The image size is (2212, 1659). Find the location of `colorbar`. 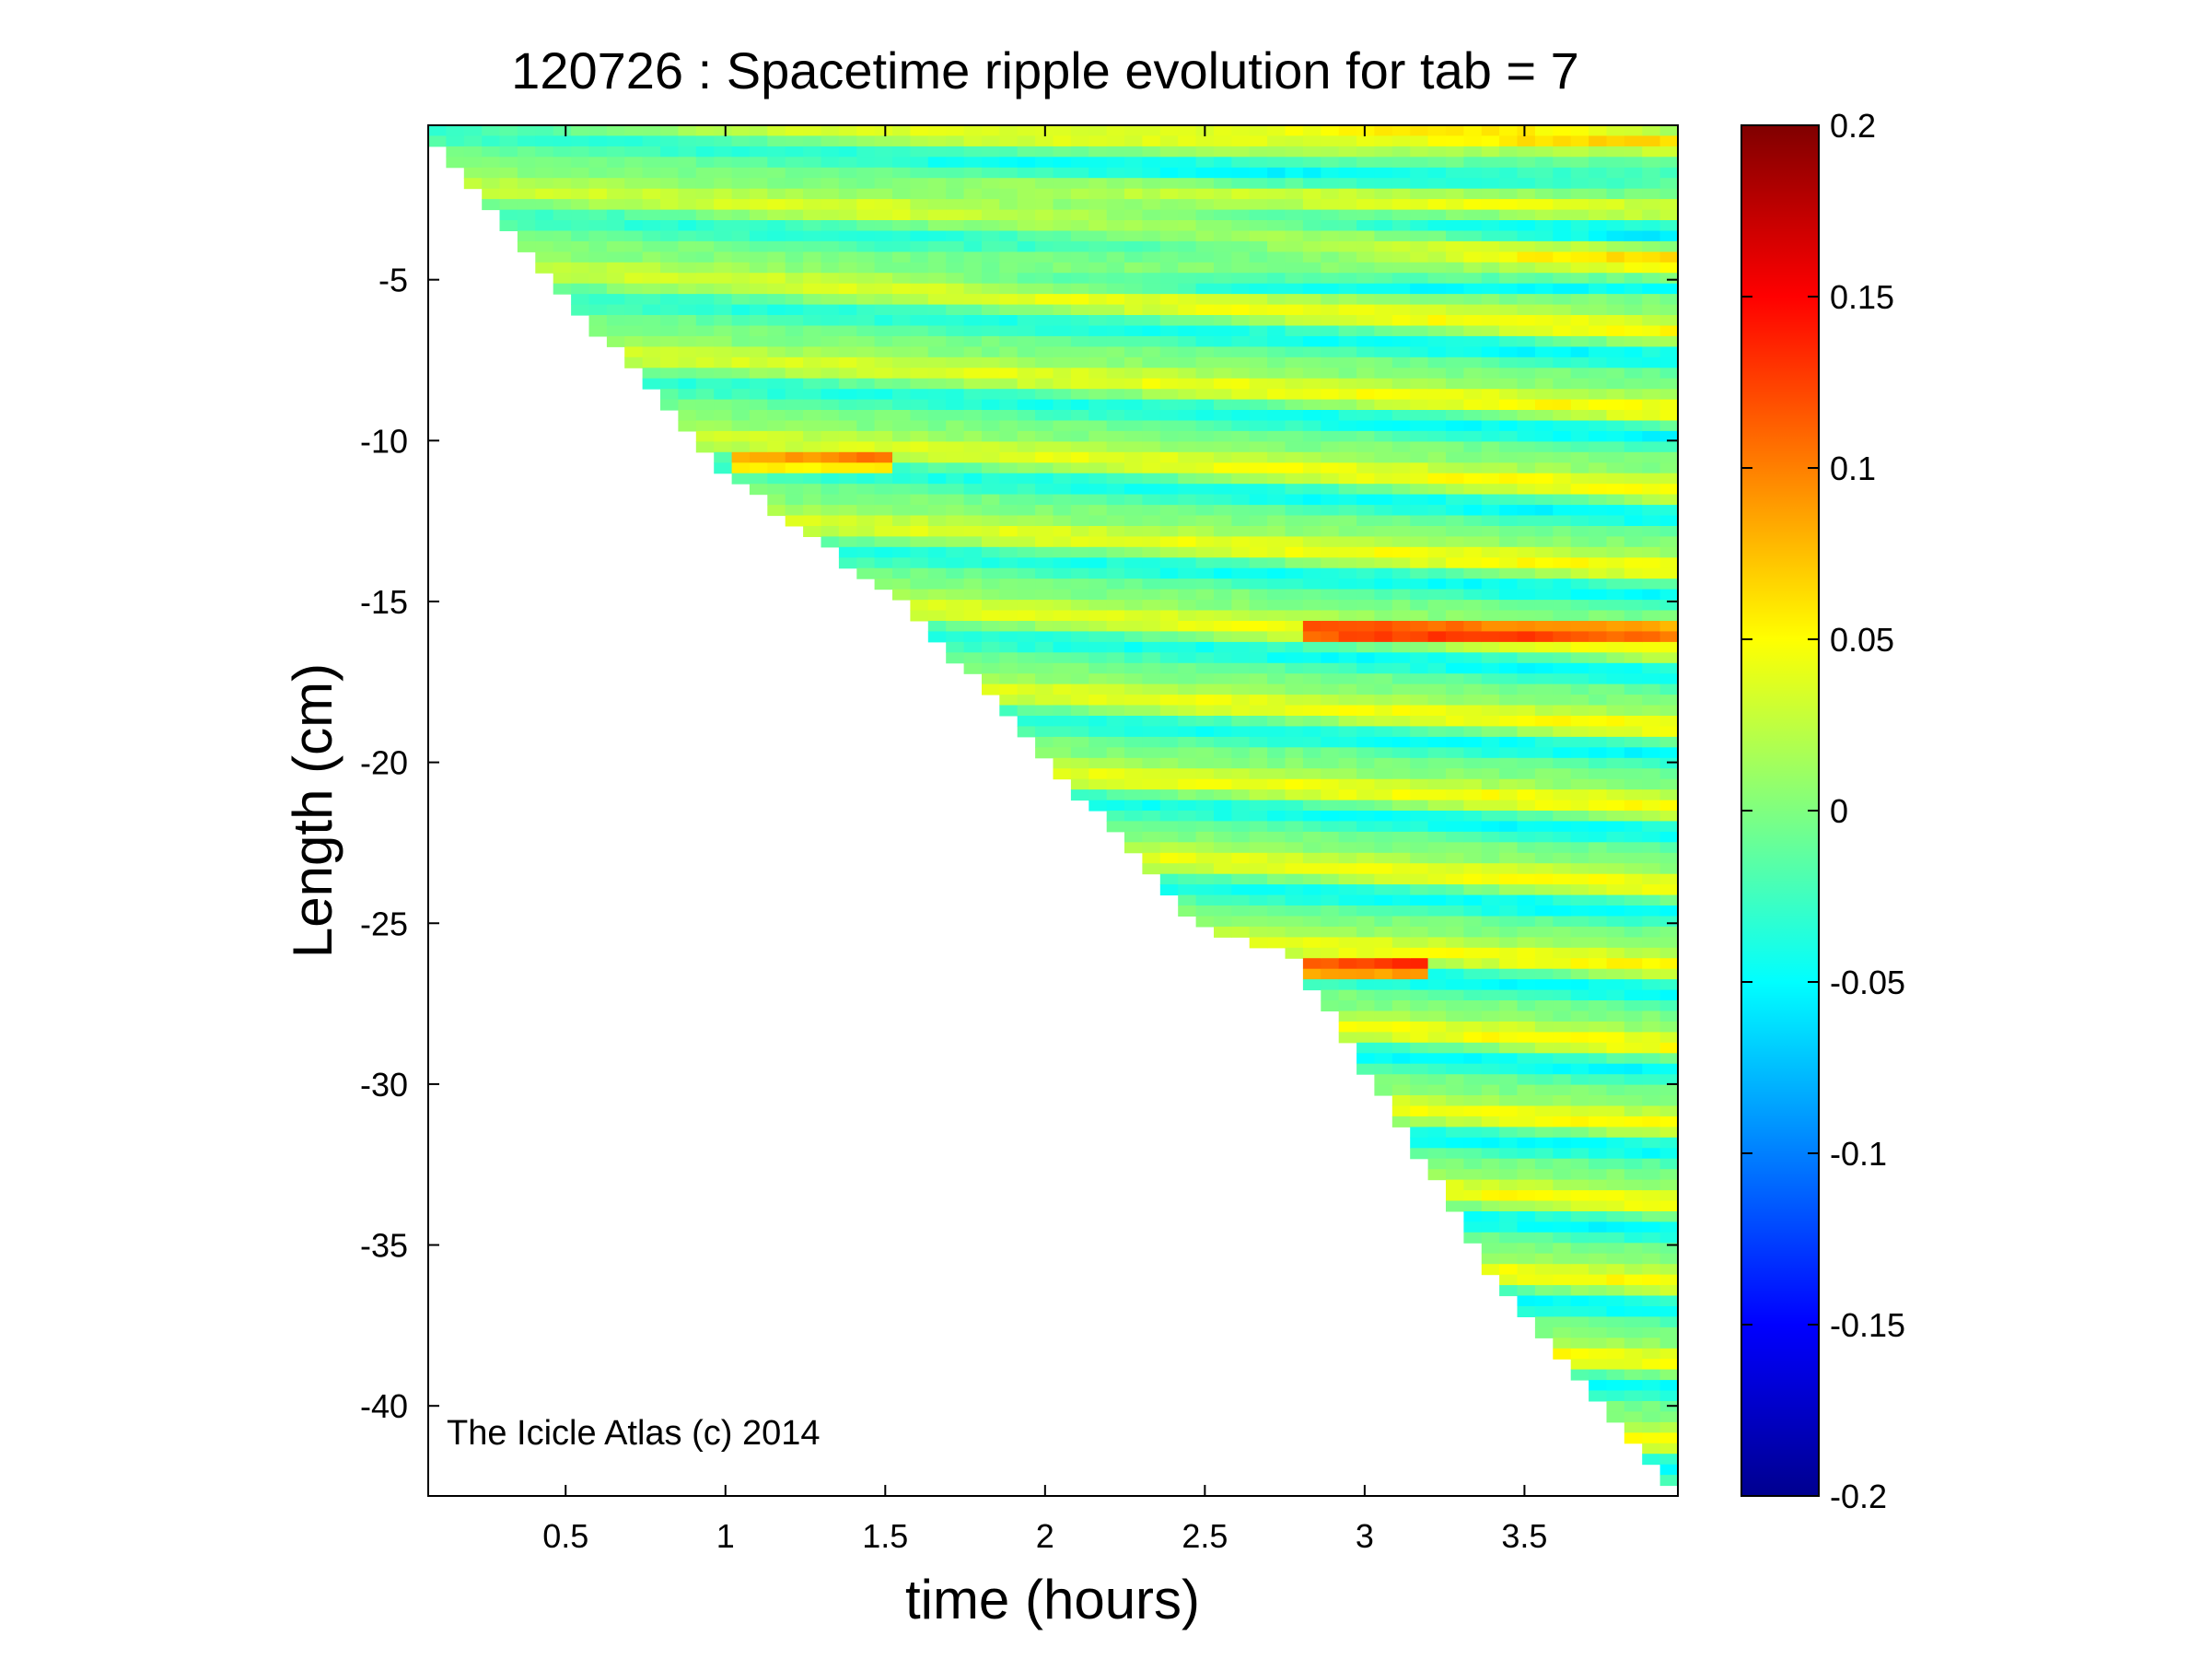

colorbar is located at coordinates (1780, 810).